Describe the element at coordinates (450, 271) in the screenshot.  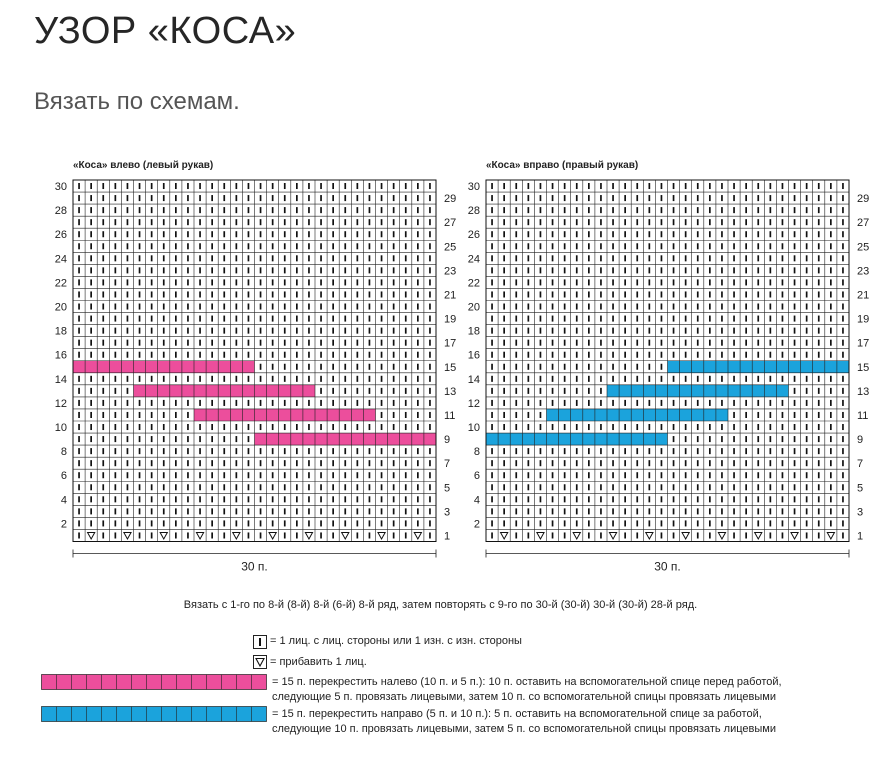
I see `row-label-right: 23` at that location.